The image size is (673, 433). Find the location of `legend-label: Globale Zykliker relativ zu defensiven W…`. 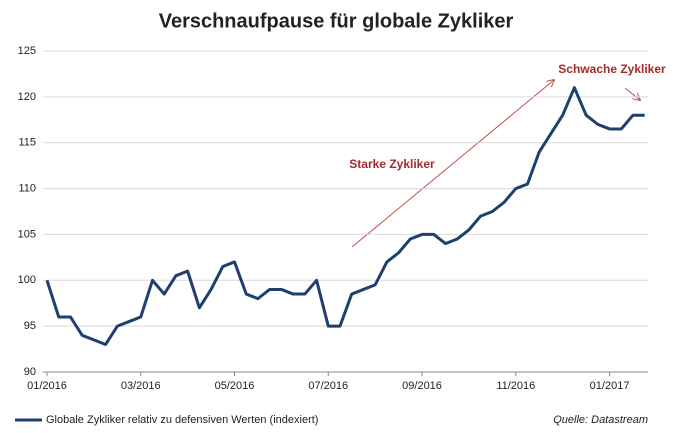

legend-label: Globale Zykliker relativ zu defensiven W… is located at coordinates (182, 420).